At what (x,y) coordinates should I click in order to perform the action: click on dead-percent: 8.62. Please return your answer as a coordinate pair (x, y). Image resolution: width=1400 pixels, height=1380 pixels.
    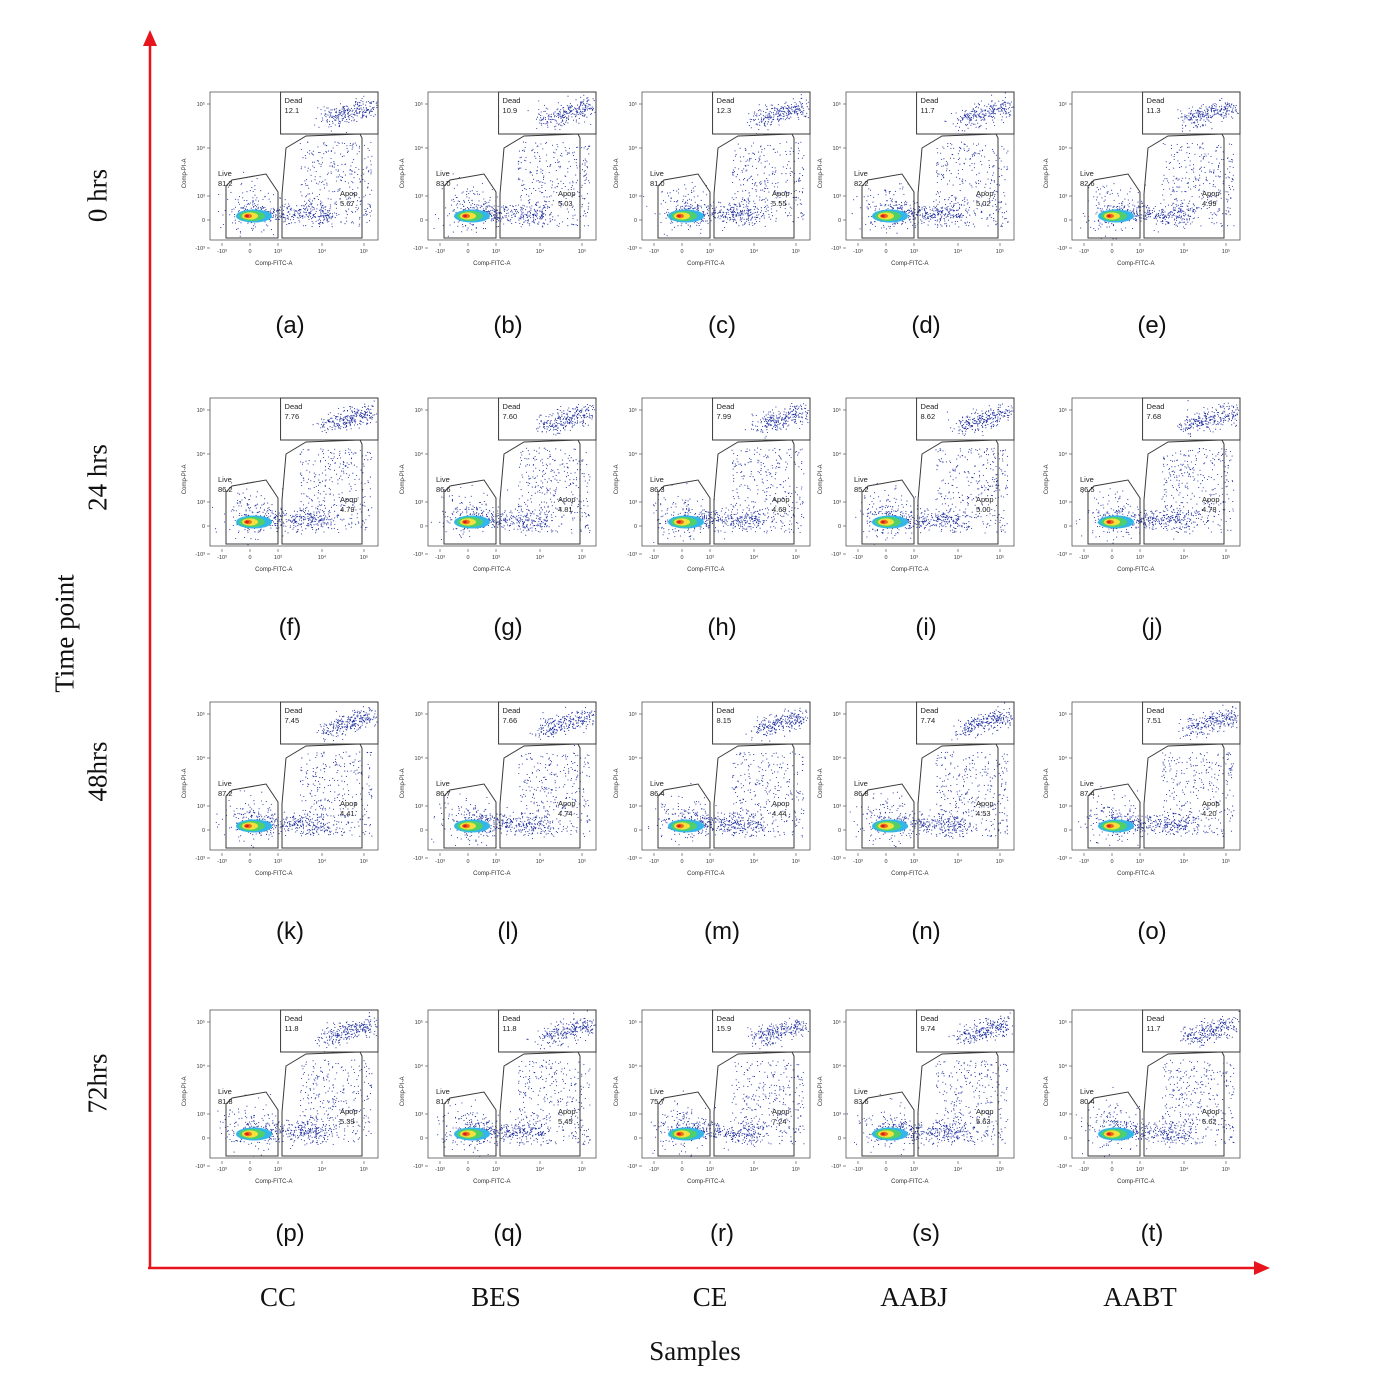
    Looking at the image, I should click on (928, 416).